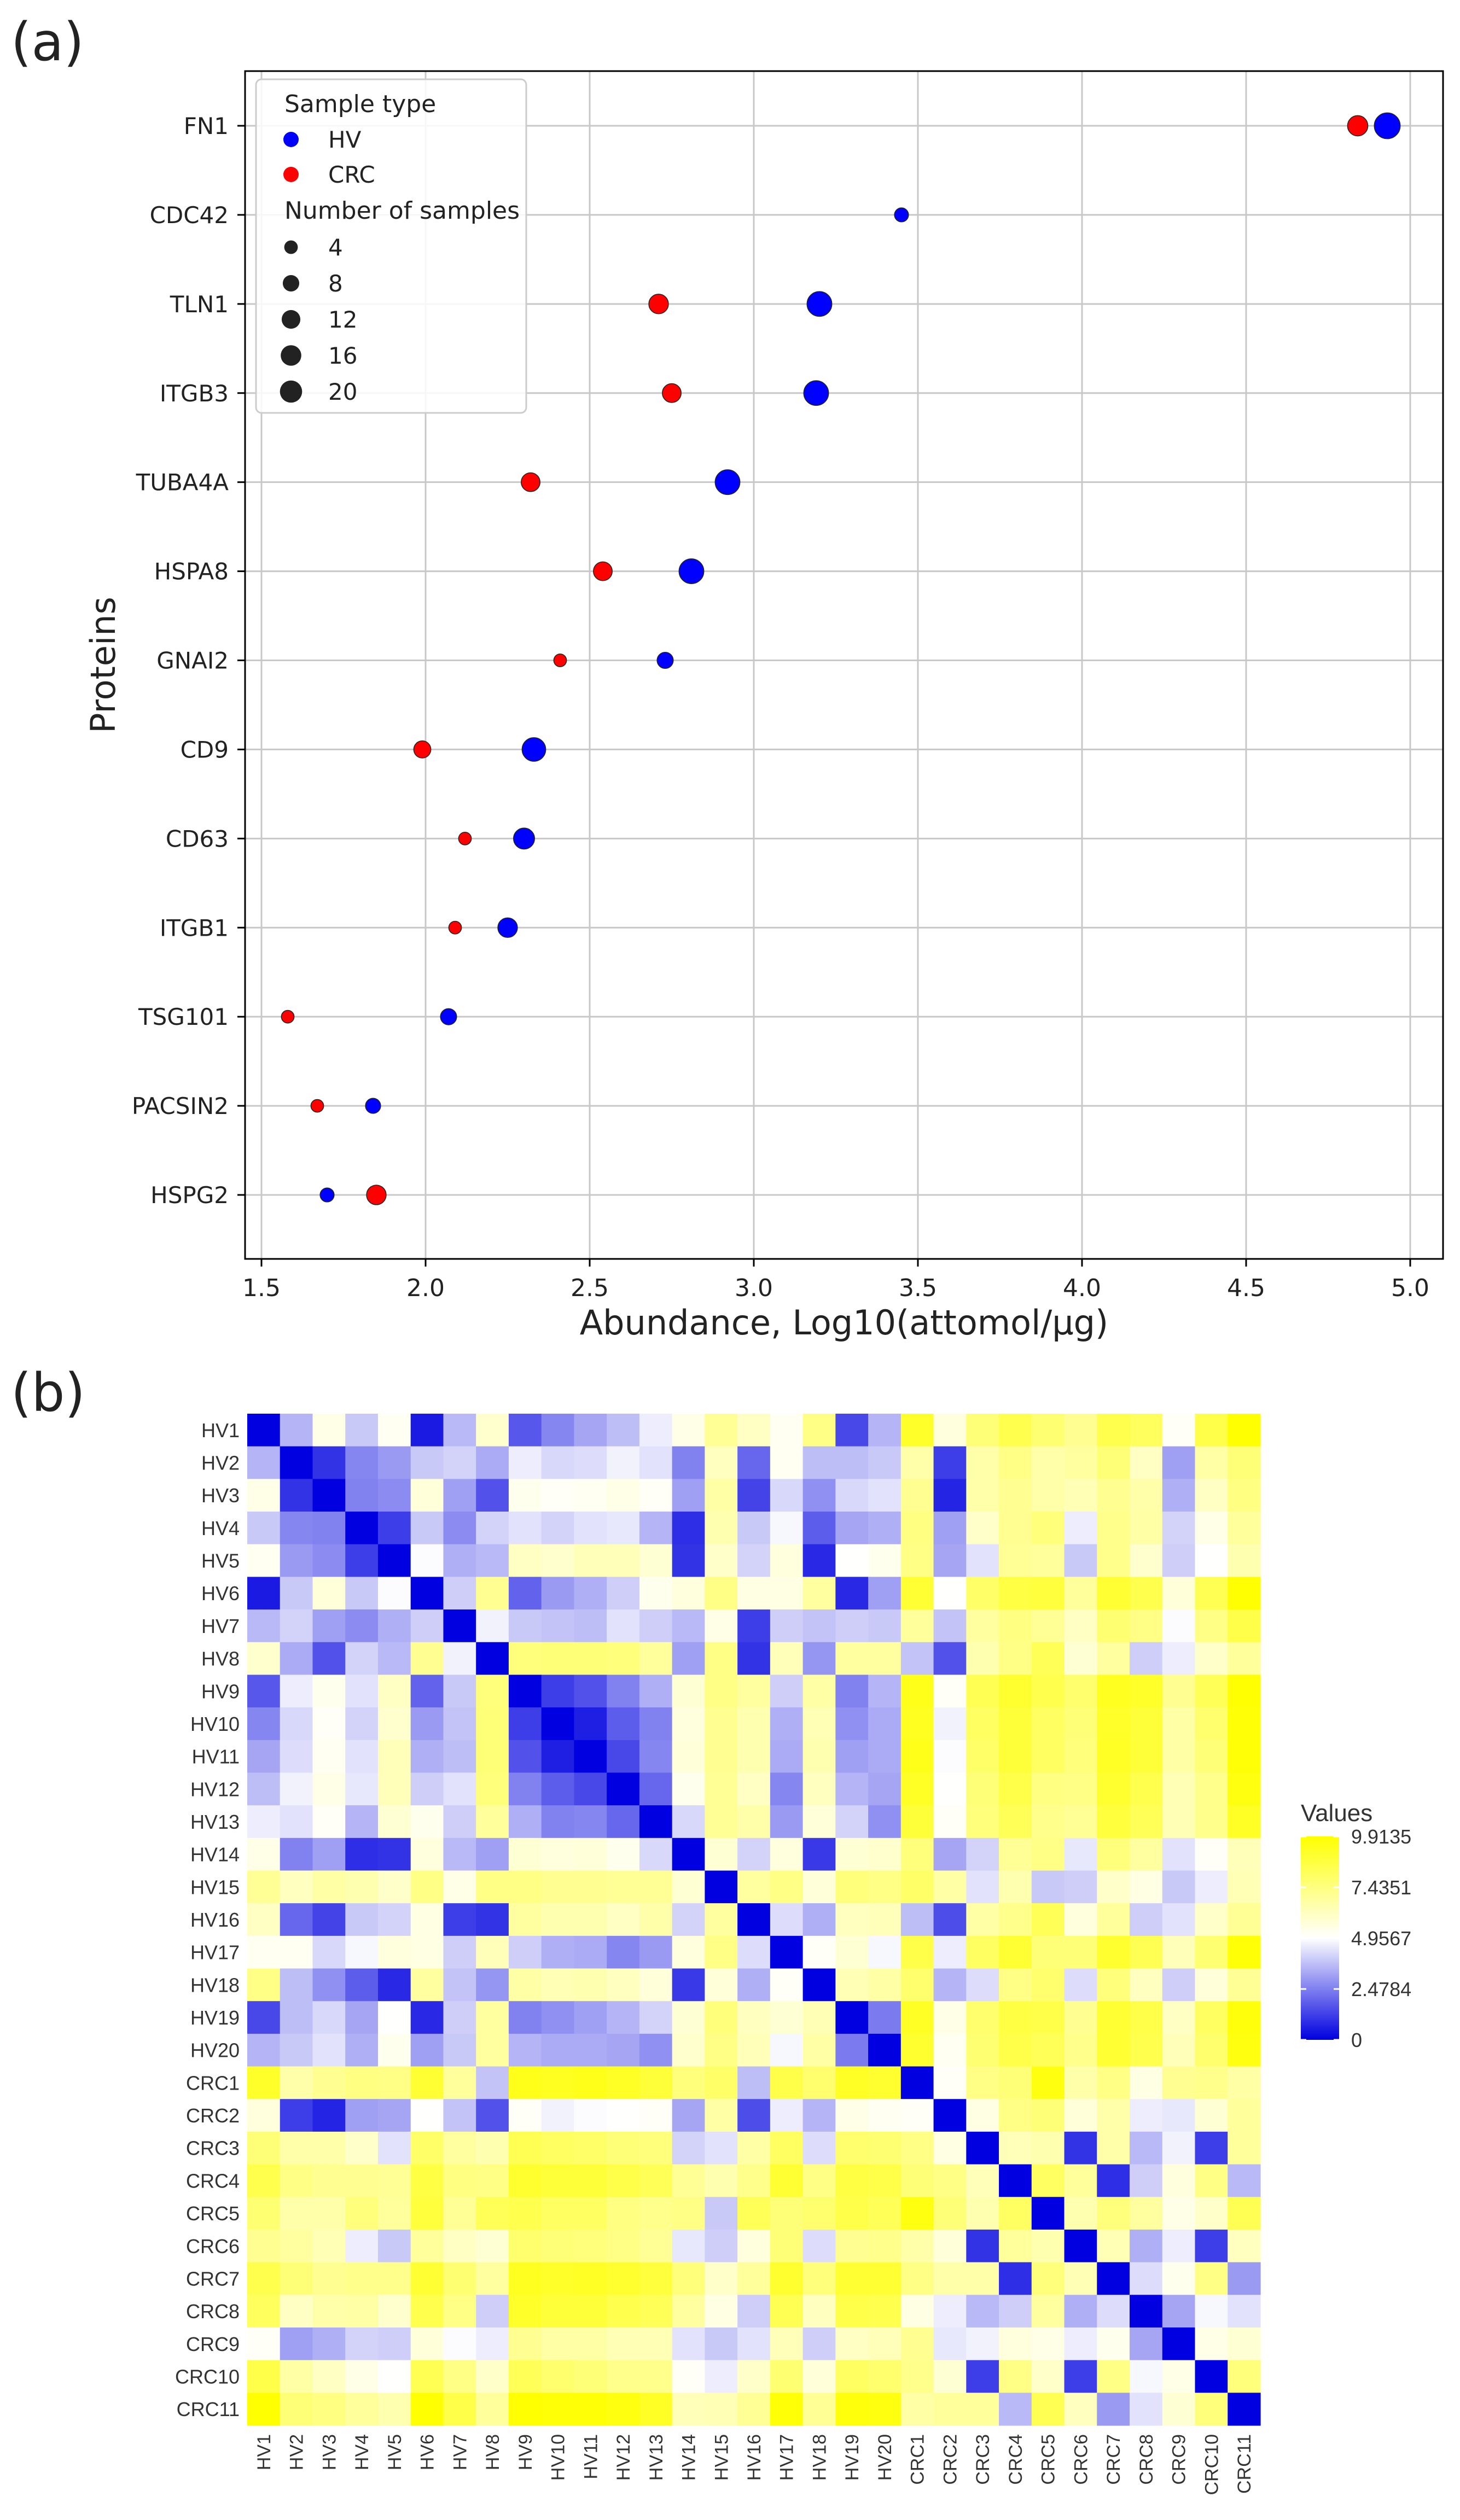 The width and height of the screenshot is (1460, 2520). I want to click on data-point-crc-hspg2, so click(376, 1195).